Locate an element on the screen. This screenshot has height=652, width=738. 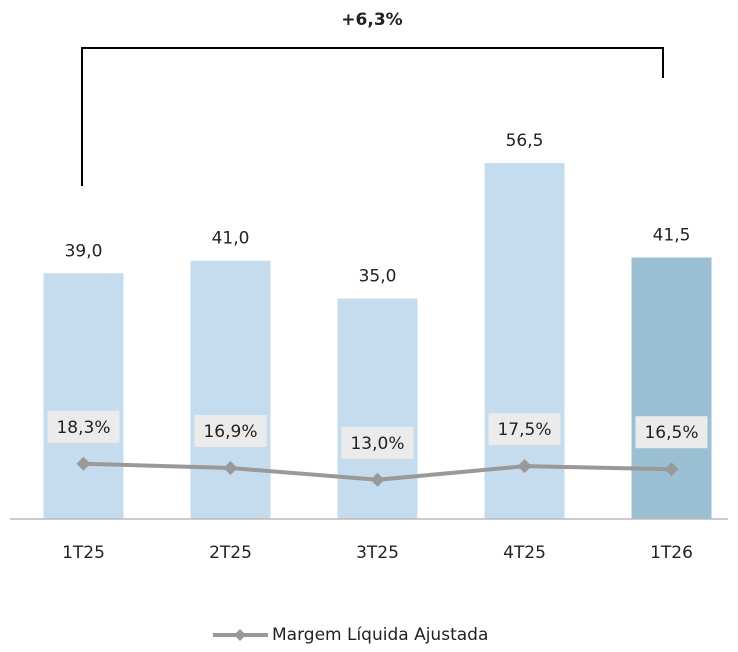
line-value-label: 17,5% is located at coordinates (524, 430).